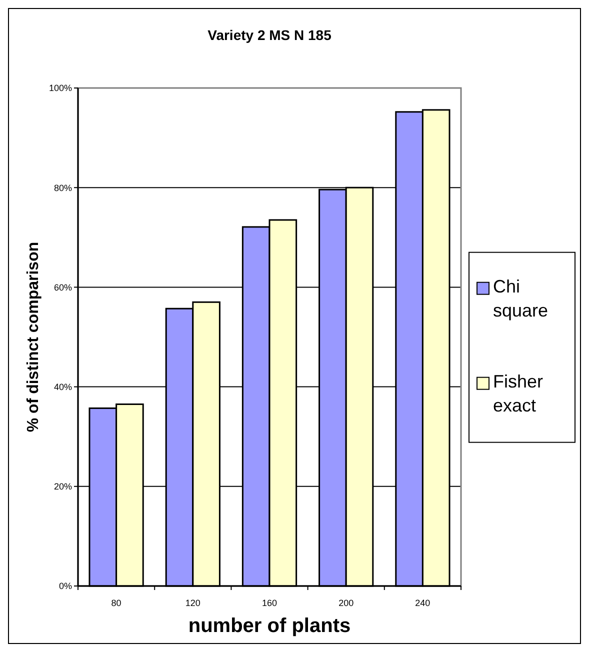  What do you see at coordinates (518, 393) in the screenshot?
I see `legend-label: Fisher exact` at bounding box center [518, 393].